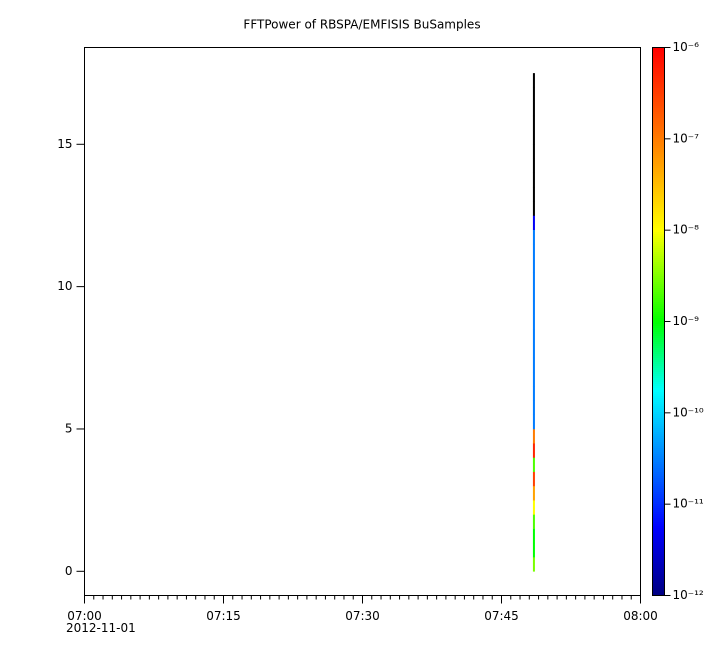 This screenshot has height=656, width=724. Describe the element at coordinates (686, 138) in the screenshot. I see `colorbar-tick-label: 10⁻⁷` at that location.